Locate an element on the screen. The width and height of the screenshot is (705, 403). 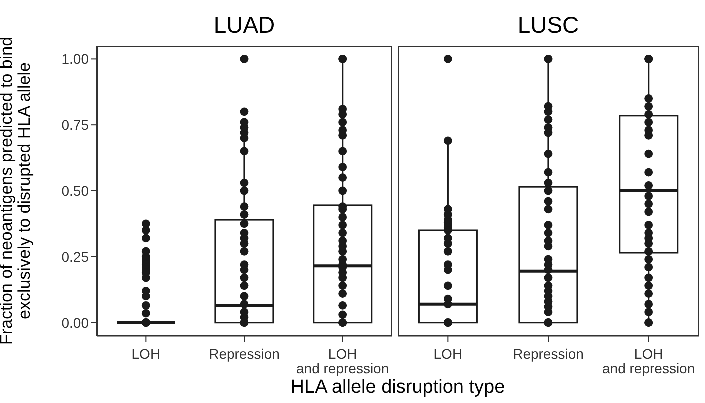
y-tick-label: 0.00 is located at coordinates (76, 322).